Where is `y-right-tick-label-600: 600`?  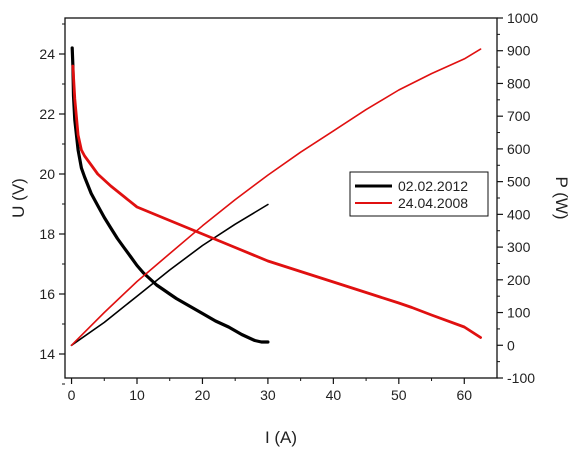 y-right-tick-label-600: 600 is located at coordinates (519, 149).